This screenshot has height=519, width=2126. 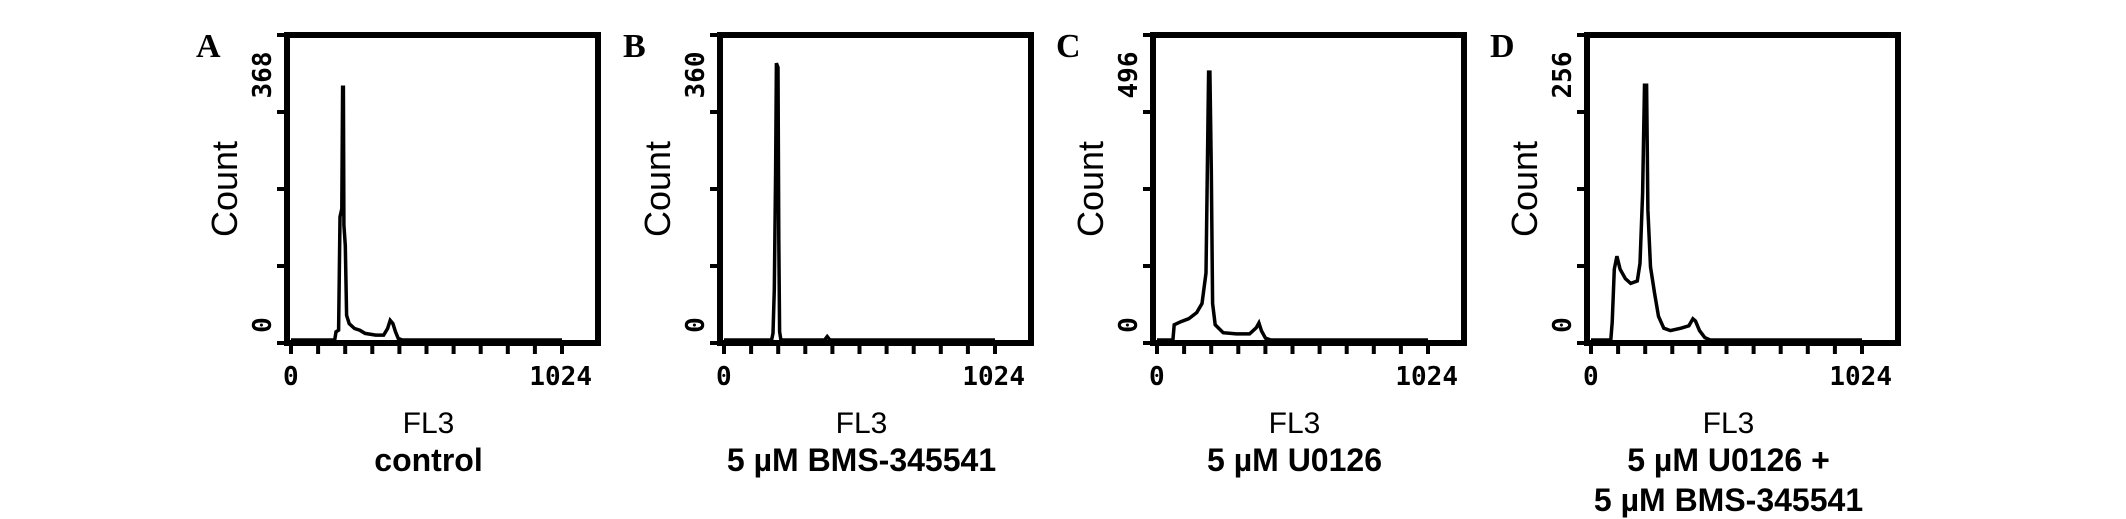 What do you see at coordinates (1563, 75) in the screenshot?
I see `y-tick-label-max: 256` at bounding box center [1563, 75].